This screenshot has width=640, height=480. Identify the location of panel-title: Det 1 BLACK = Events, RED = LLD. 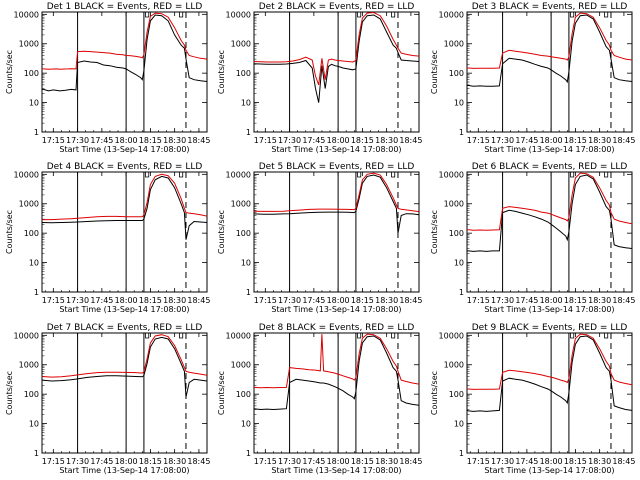
(125, 7).